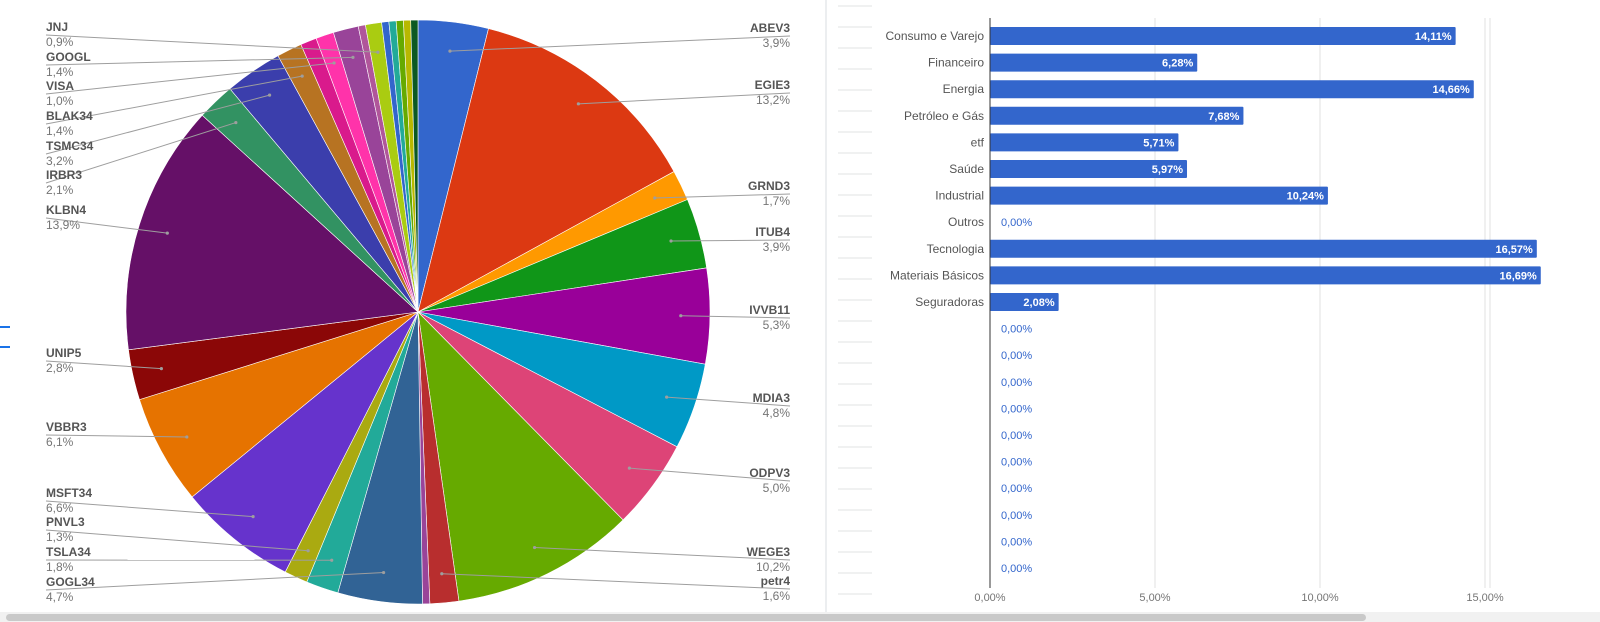 This screenshot has height=622, width=1600. Describe the element at coordinates (60, 42) in the screenshot. I see `slice-percent: 0,9%` at that location.